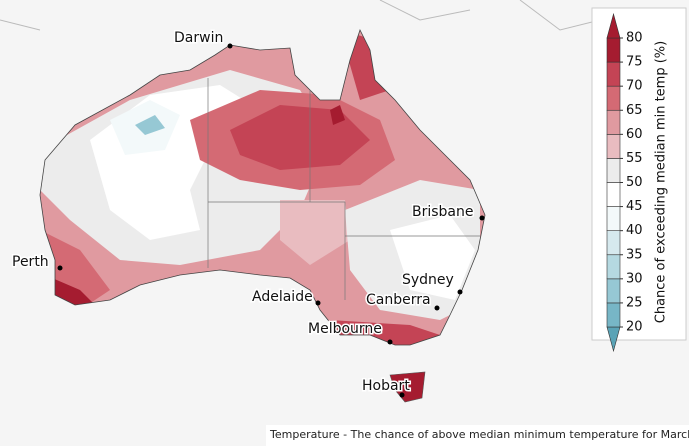 This screenshot has height=446, width=689. Describe the element at coordinates (634, 134) in the screenshot. I see `legend-tick-label: 60` at that location.